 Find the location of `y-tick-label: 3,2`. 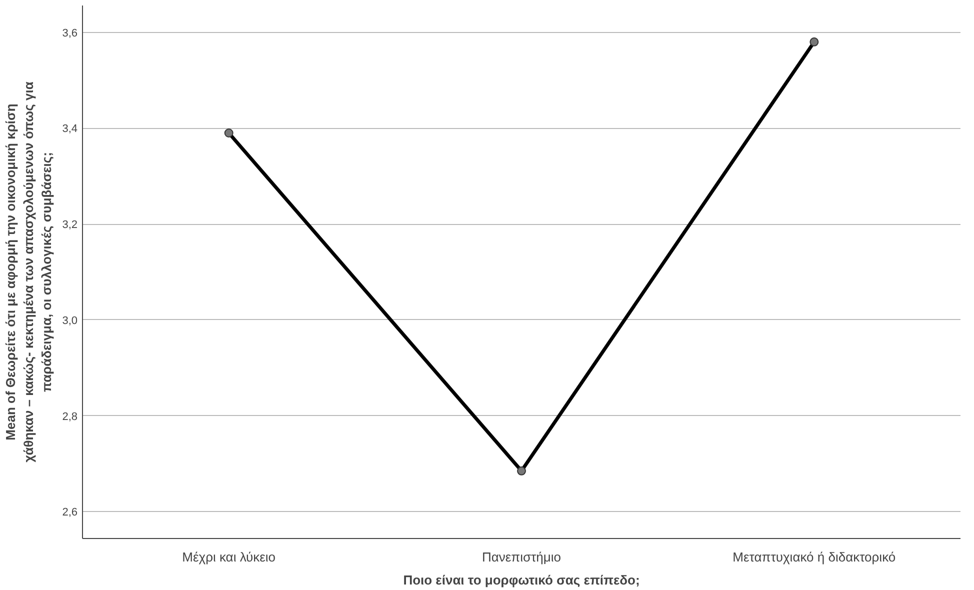

y-tick-label: 3,2 is located at coordinates (70, 225).